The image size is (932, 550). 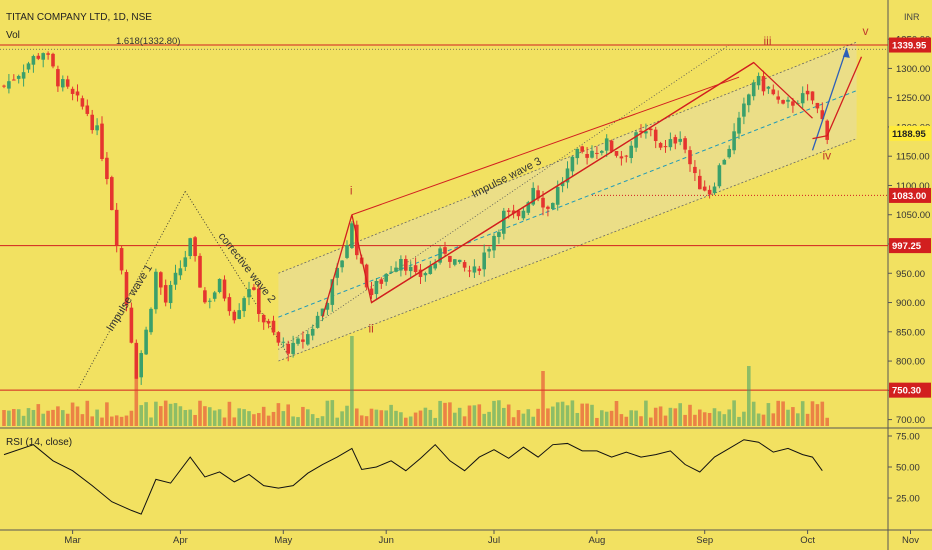 I want to click on price-tag: 750.30, so click(x=910, y=390).